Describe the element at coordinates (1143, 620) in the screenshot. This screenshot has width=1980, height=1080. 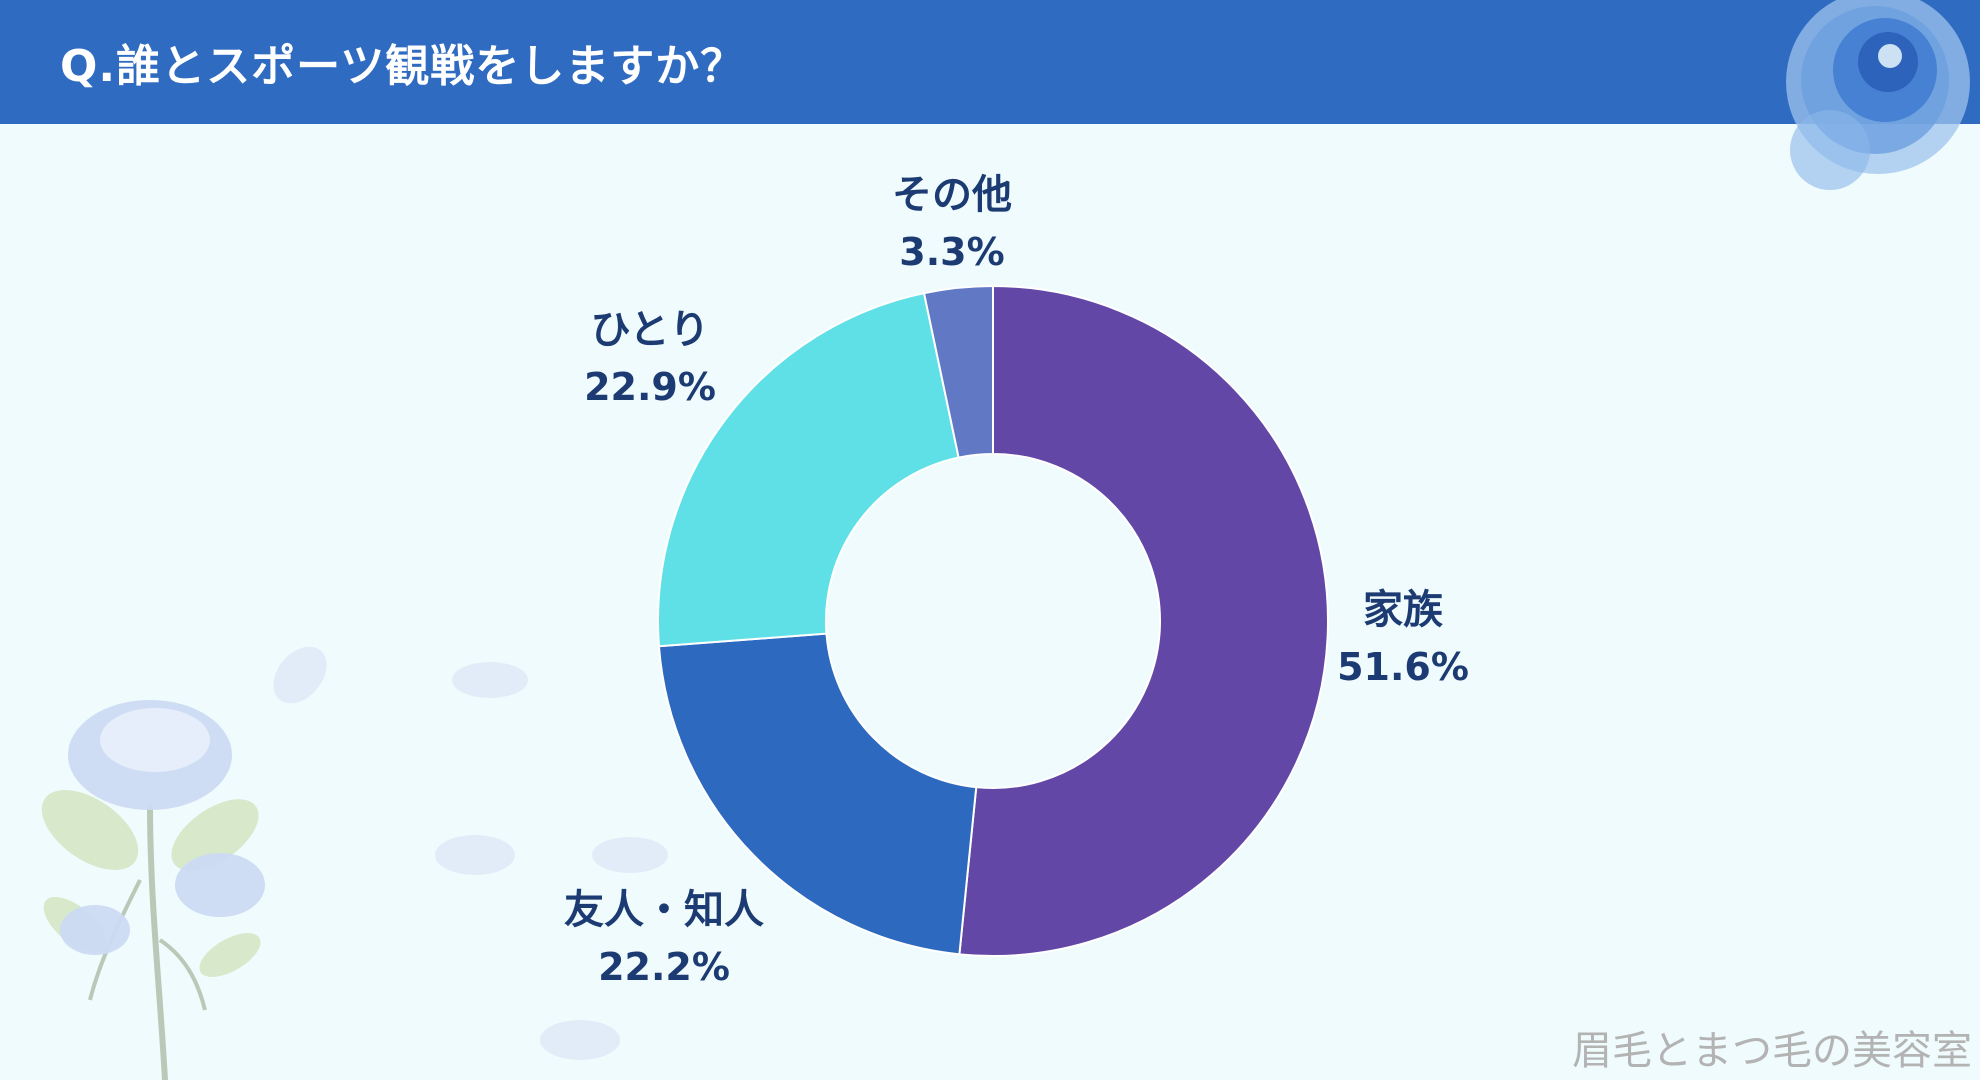
I see `slice-family` at that location.